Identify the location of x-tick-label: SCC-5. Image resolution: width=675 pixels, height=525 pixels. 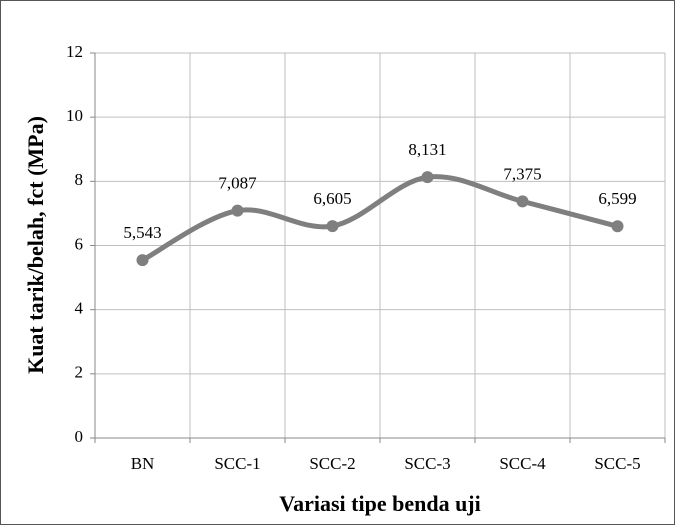
(617, 463).